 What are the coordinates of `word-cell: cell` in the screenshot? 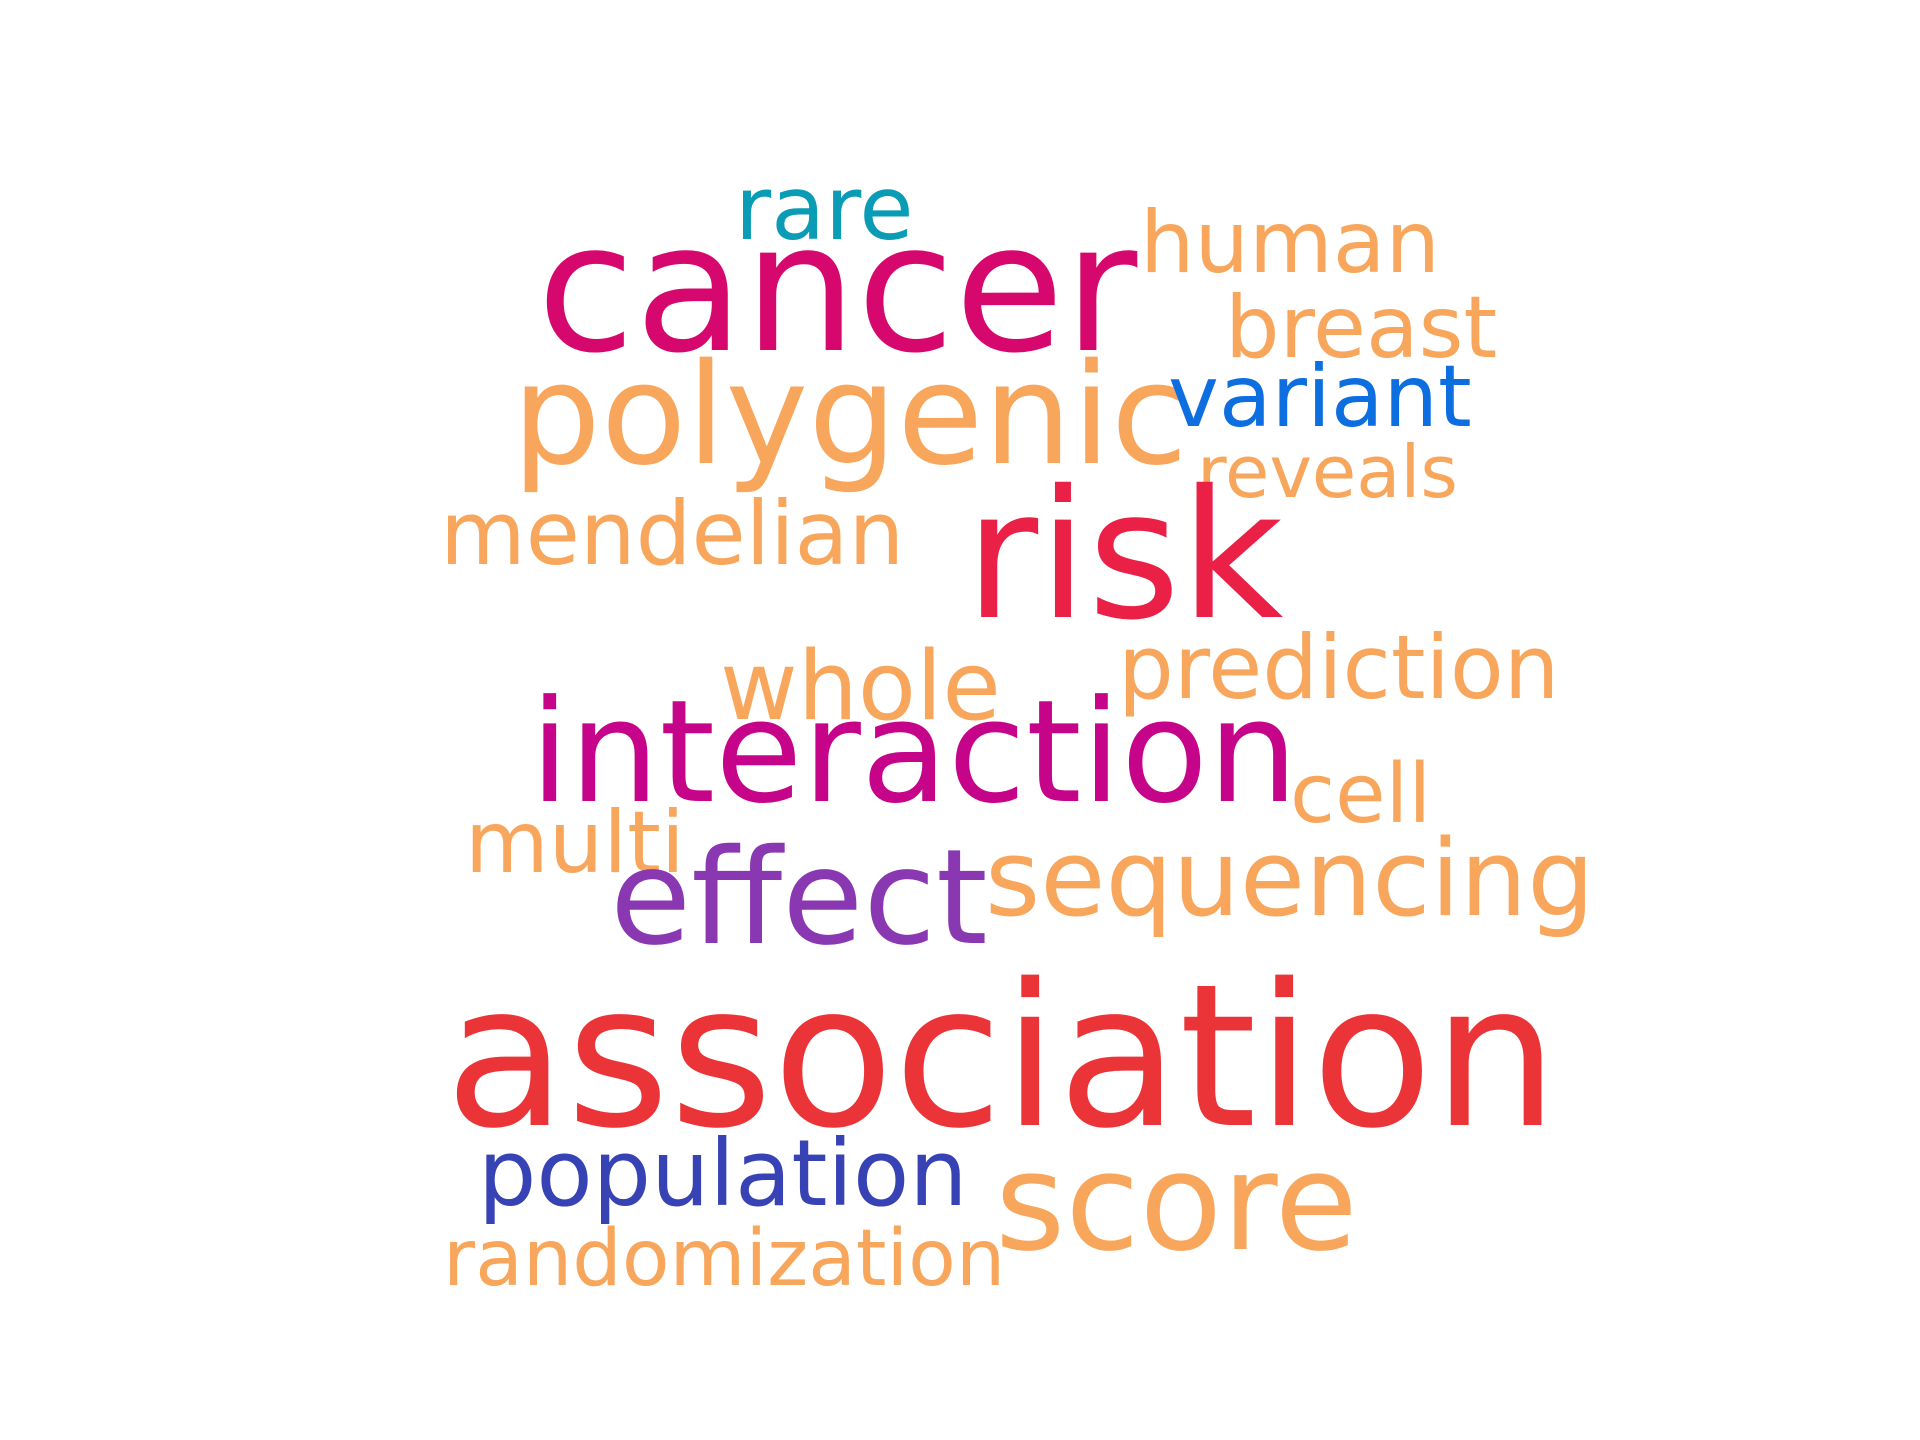 It's located at (1361, 794).